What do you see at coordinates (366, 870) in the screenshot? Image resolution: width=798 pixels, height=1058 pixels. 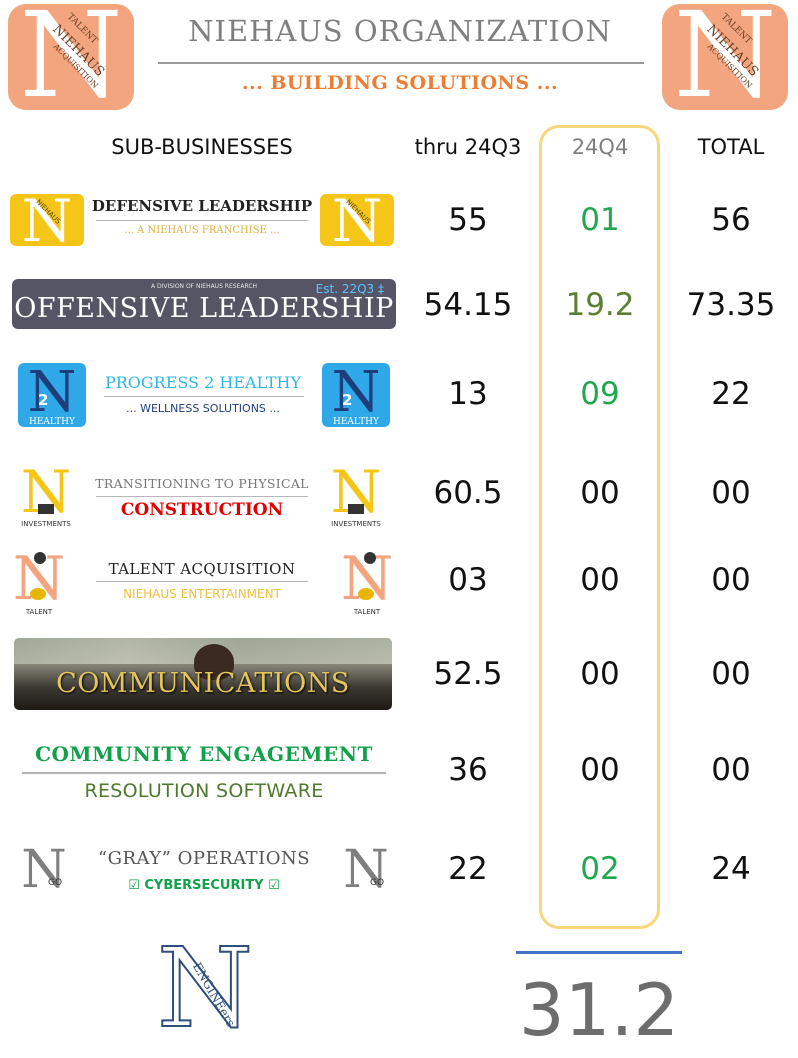 I see `go-logo-right: N GO` at bounding box center [366, 870].